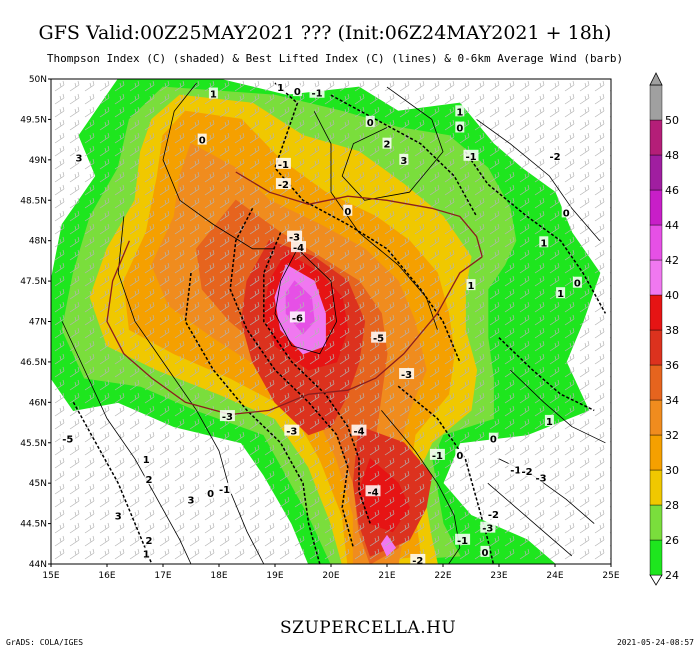  I want to click on lon-label: 24E, so click(554, 576).